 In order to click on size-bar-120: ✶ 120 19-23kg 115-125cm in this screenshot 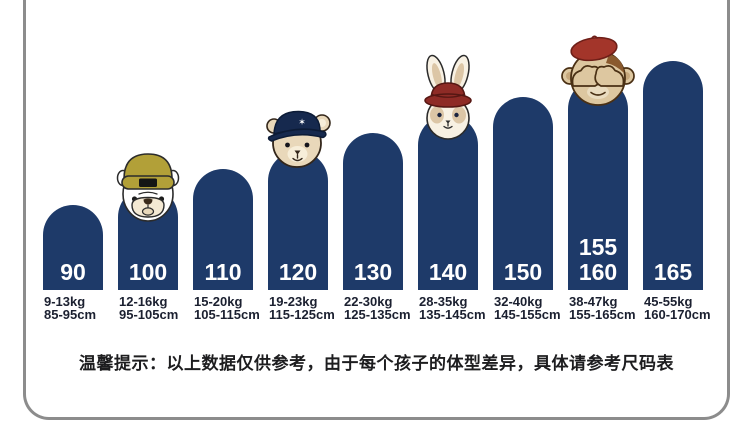, I will do `click(300, 216)`.